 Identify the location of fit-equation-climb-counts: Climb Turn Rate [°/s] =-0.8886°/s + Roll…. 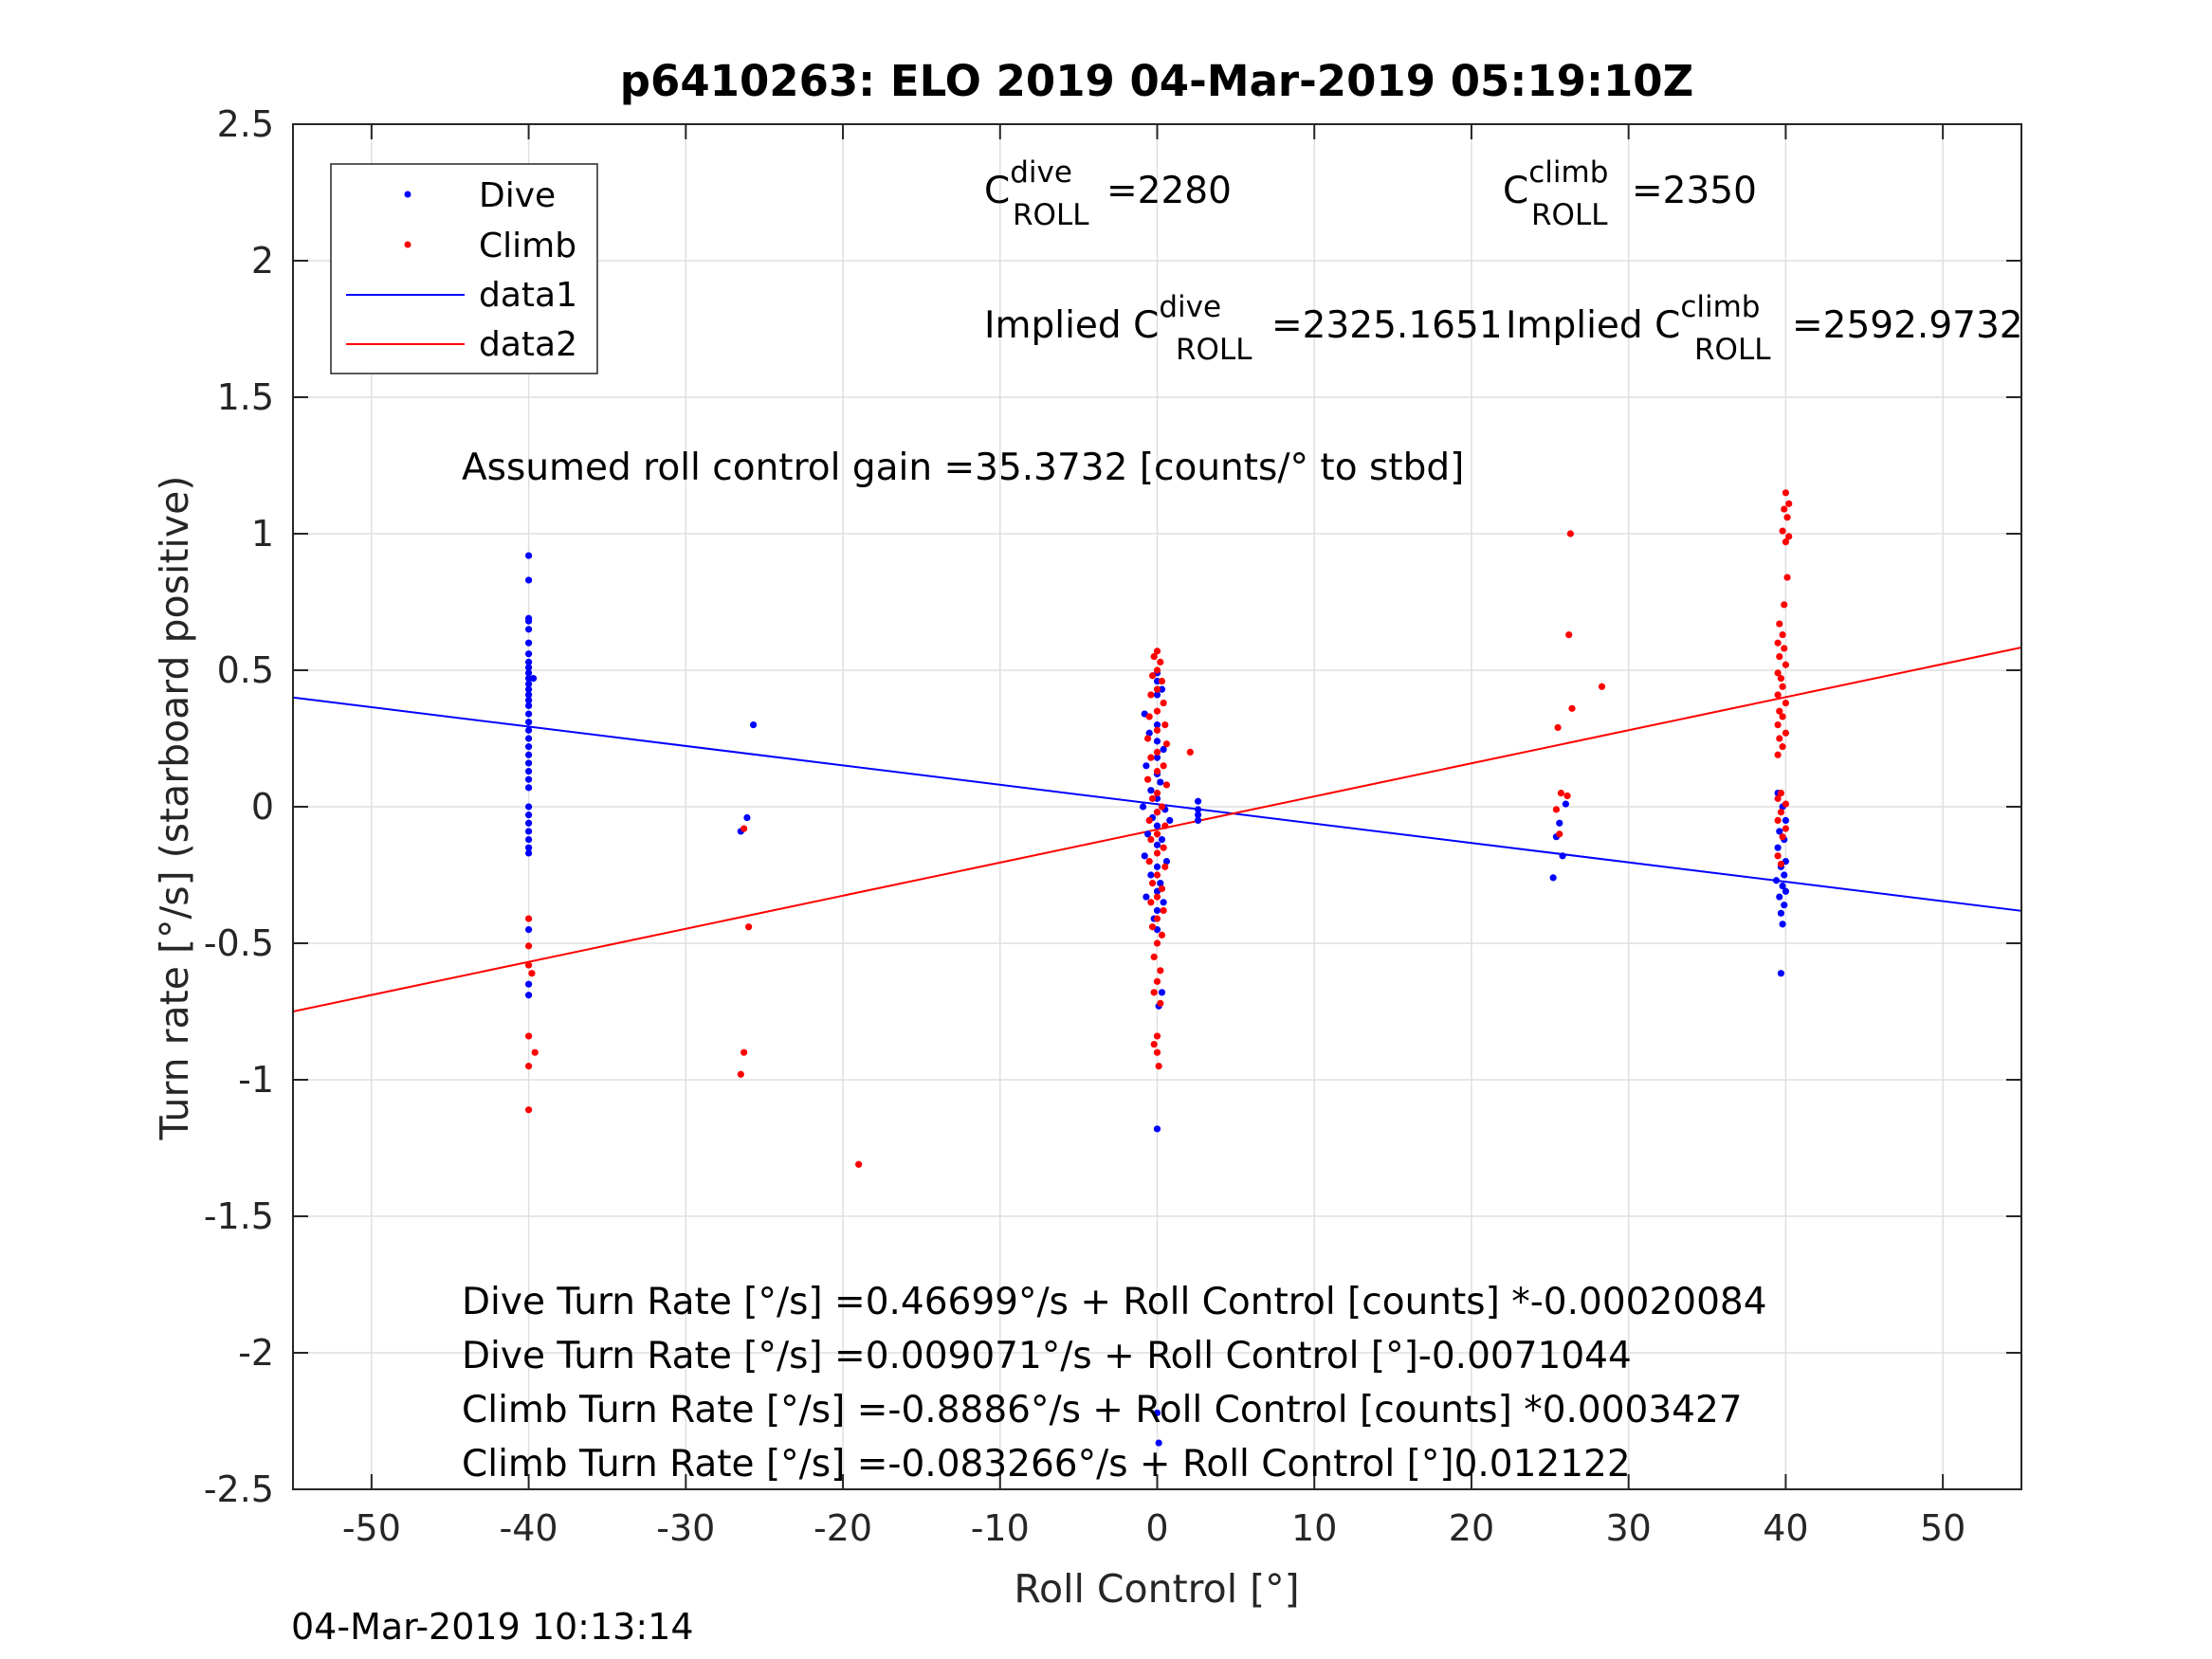
(1102, 1410).